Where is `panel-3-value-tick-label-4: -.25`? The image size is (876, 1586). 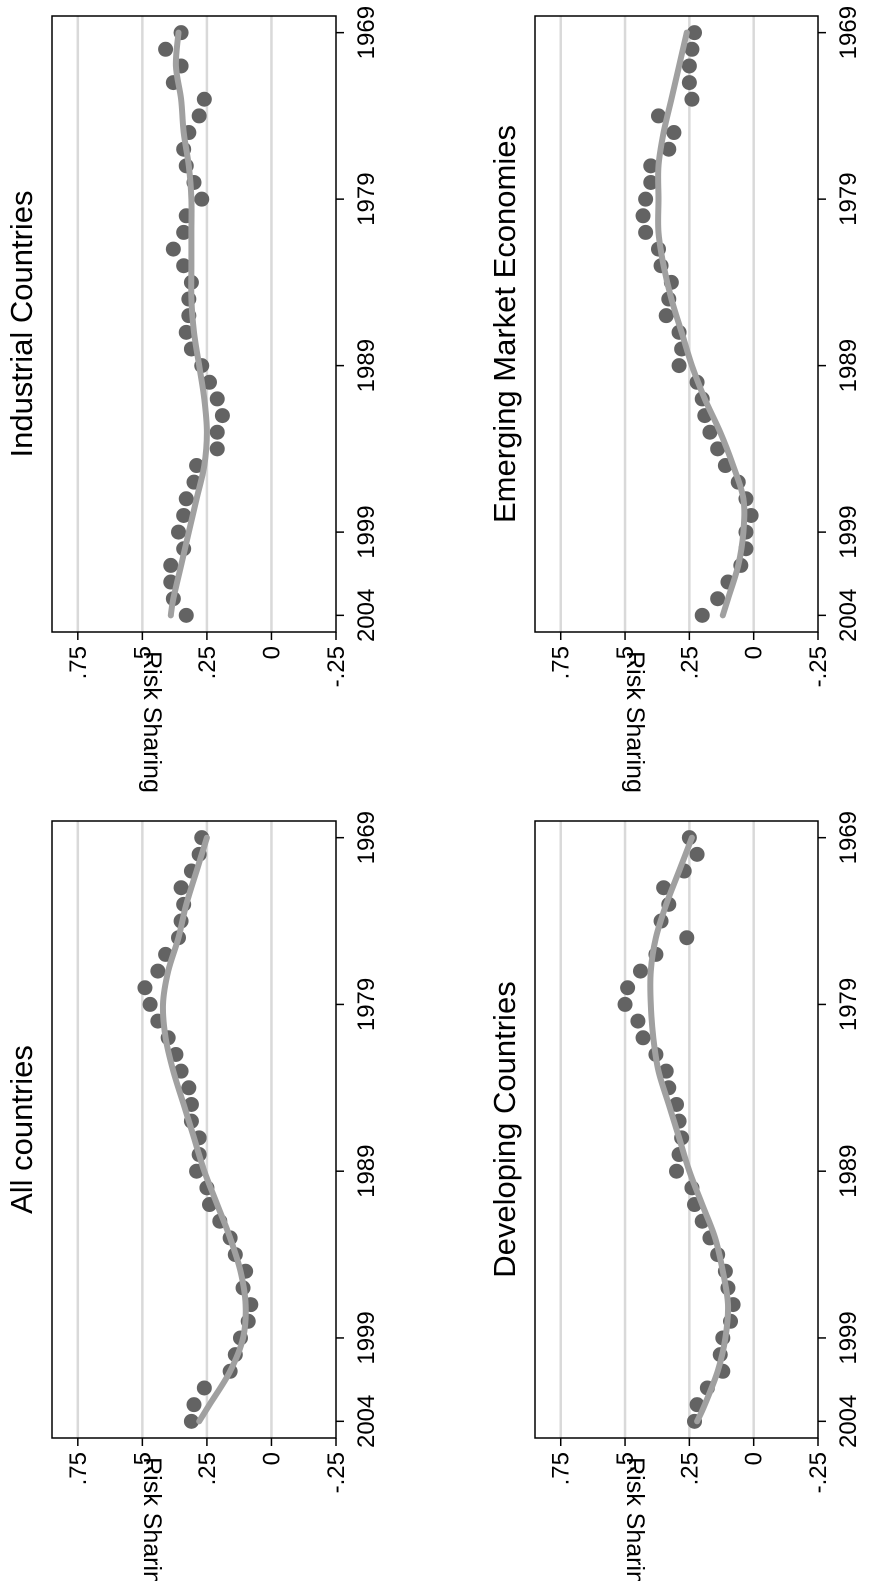 panel-3-value-tick-label-4: -.25 is located at coordinates (818, 666).